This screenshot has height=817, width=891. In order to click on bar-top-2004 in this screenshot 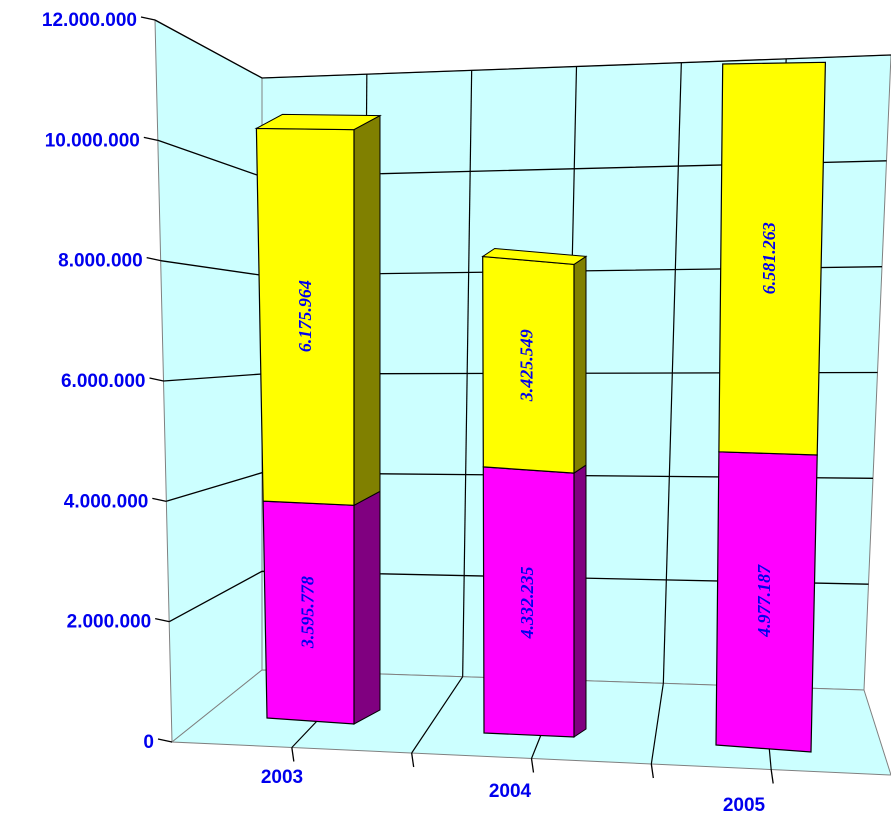, I will do `click(534, 256)`.